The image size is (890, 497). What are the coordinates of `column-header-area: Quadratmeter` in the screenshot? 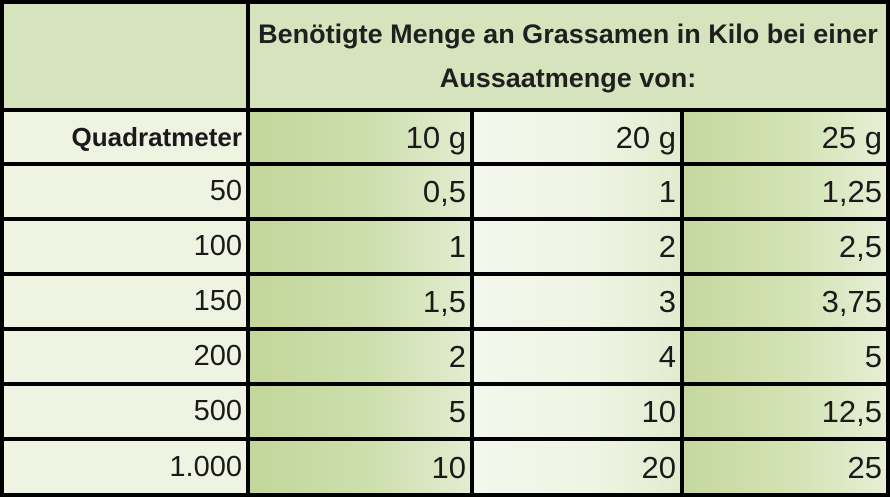 It's located at (125, 139).